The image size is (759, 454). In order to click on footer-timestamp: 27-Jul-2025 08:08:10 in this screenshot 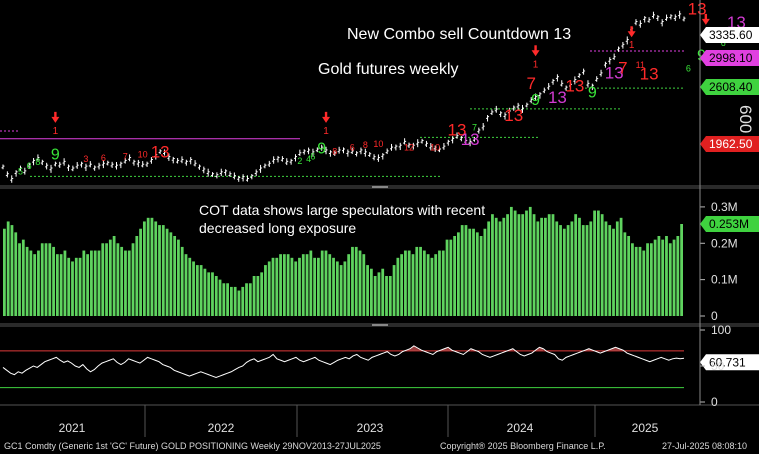, I will do `click(705, 446)`.